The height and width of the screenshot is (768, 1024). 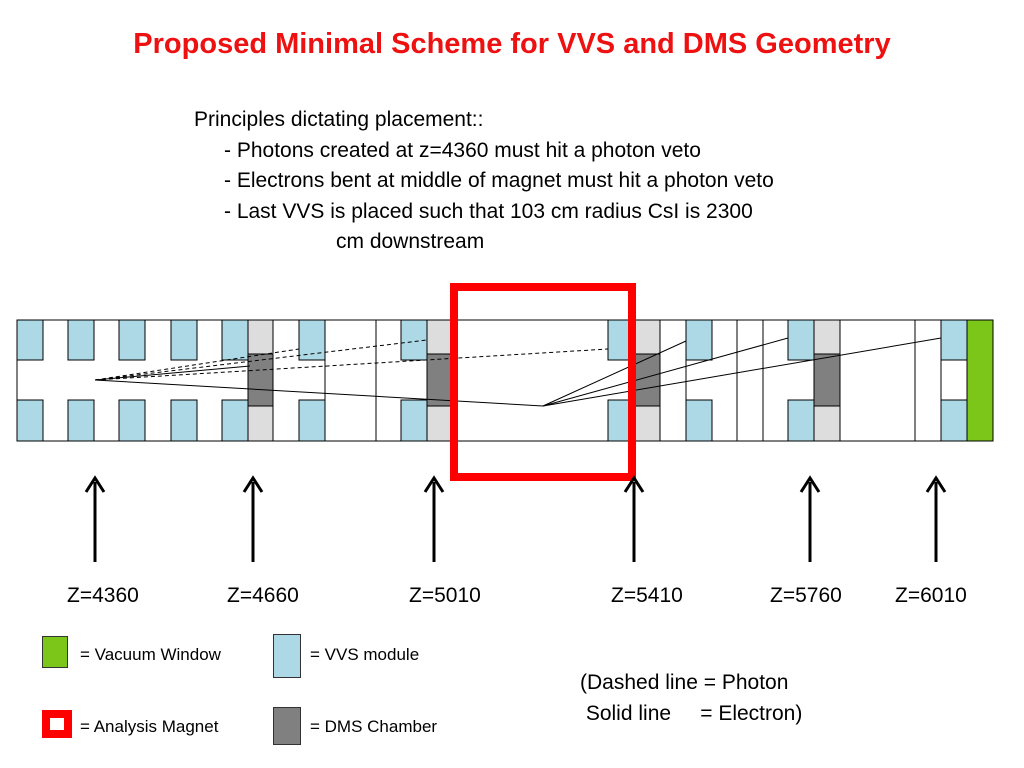 What do you see at coordinates (150, 654) in the screenshot?
I see `legend-vacuum-window-label: = Vacuum Window` at bounding box center [150, 654].